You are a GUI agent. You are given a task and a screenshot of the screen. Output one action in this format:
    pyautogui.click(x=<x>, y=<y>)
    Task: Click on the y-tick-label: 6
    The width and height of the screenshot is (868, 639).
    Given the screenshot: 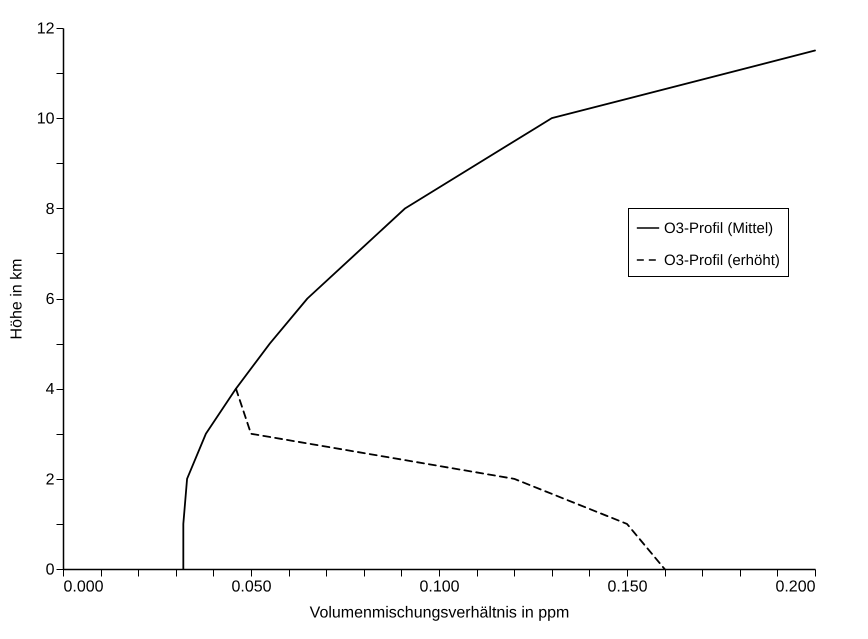 What is the action you would take?
    pyautogui.click(x=50, y=299)
    